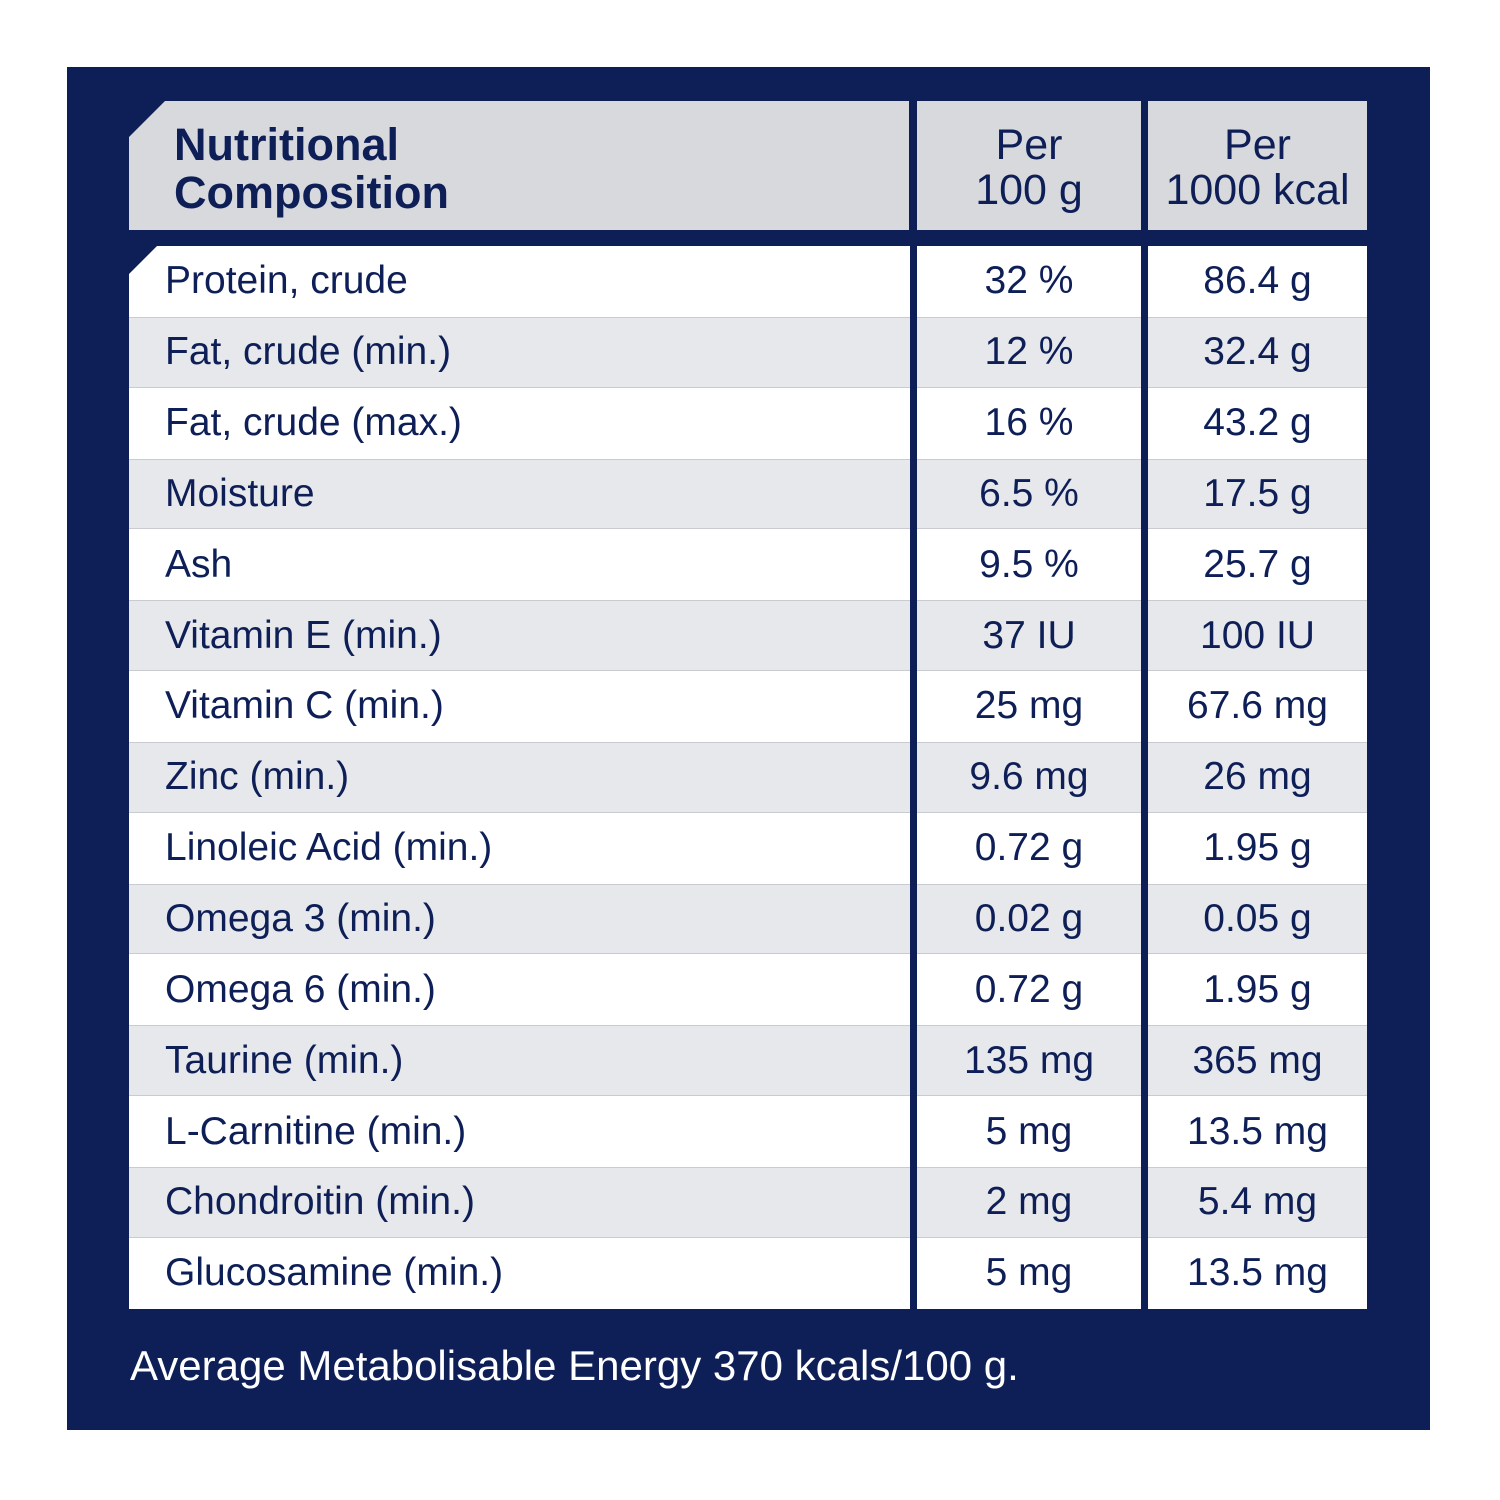 This screenshot has width=1500, height=1500. Describe the element at coordinates (519, 281) in the screenshot. I see `nutrient-name: Protein, crude` at that location.